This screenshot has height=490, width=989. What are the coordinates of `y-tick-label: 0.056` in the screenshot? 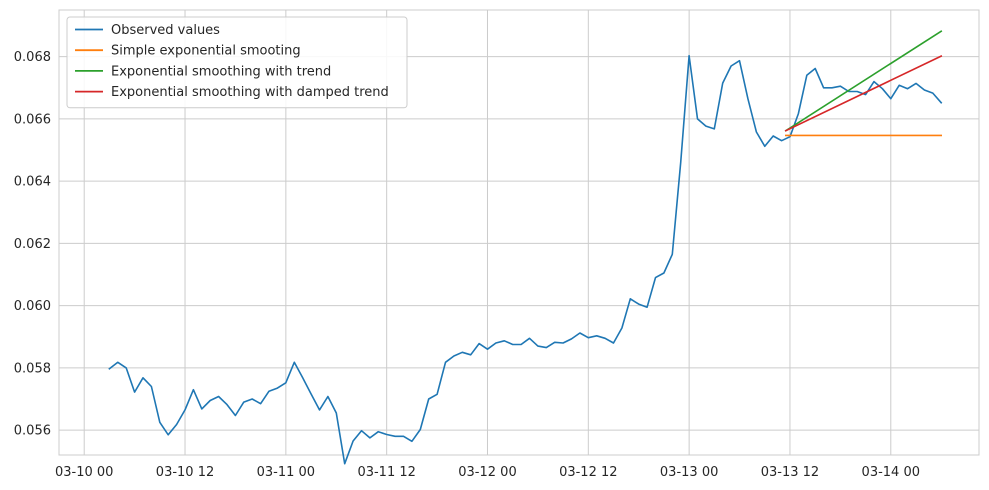 It's located at (32, 431).